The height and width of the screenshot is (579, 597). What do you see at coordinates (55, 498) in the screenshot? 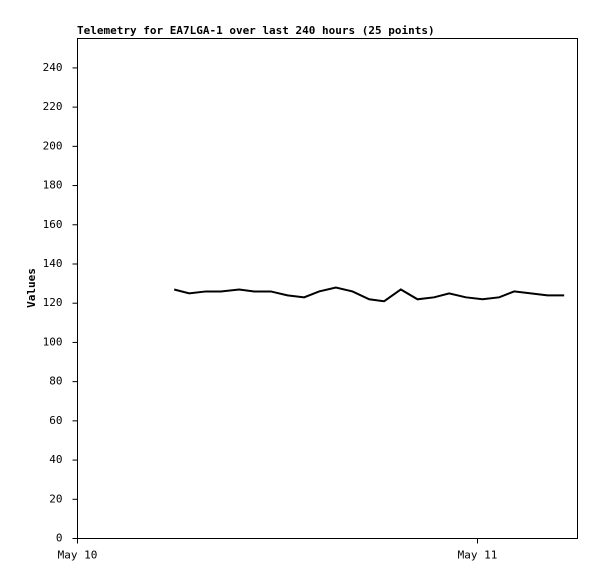
I see `y-tick-label: 20` at bounding box center [55, 498].